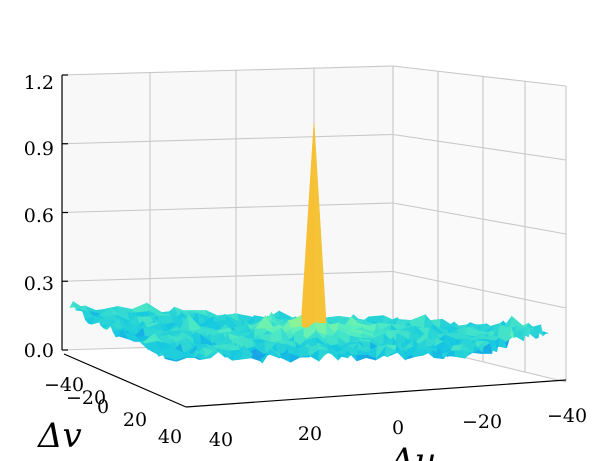 This screenshot has height=461, width=598. What do you see at coordinates (376, 393) in the screenshot?
I see `x-axis-line` at bounding box center [376, 393].